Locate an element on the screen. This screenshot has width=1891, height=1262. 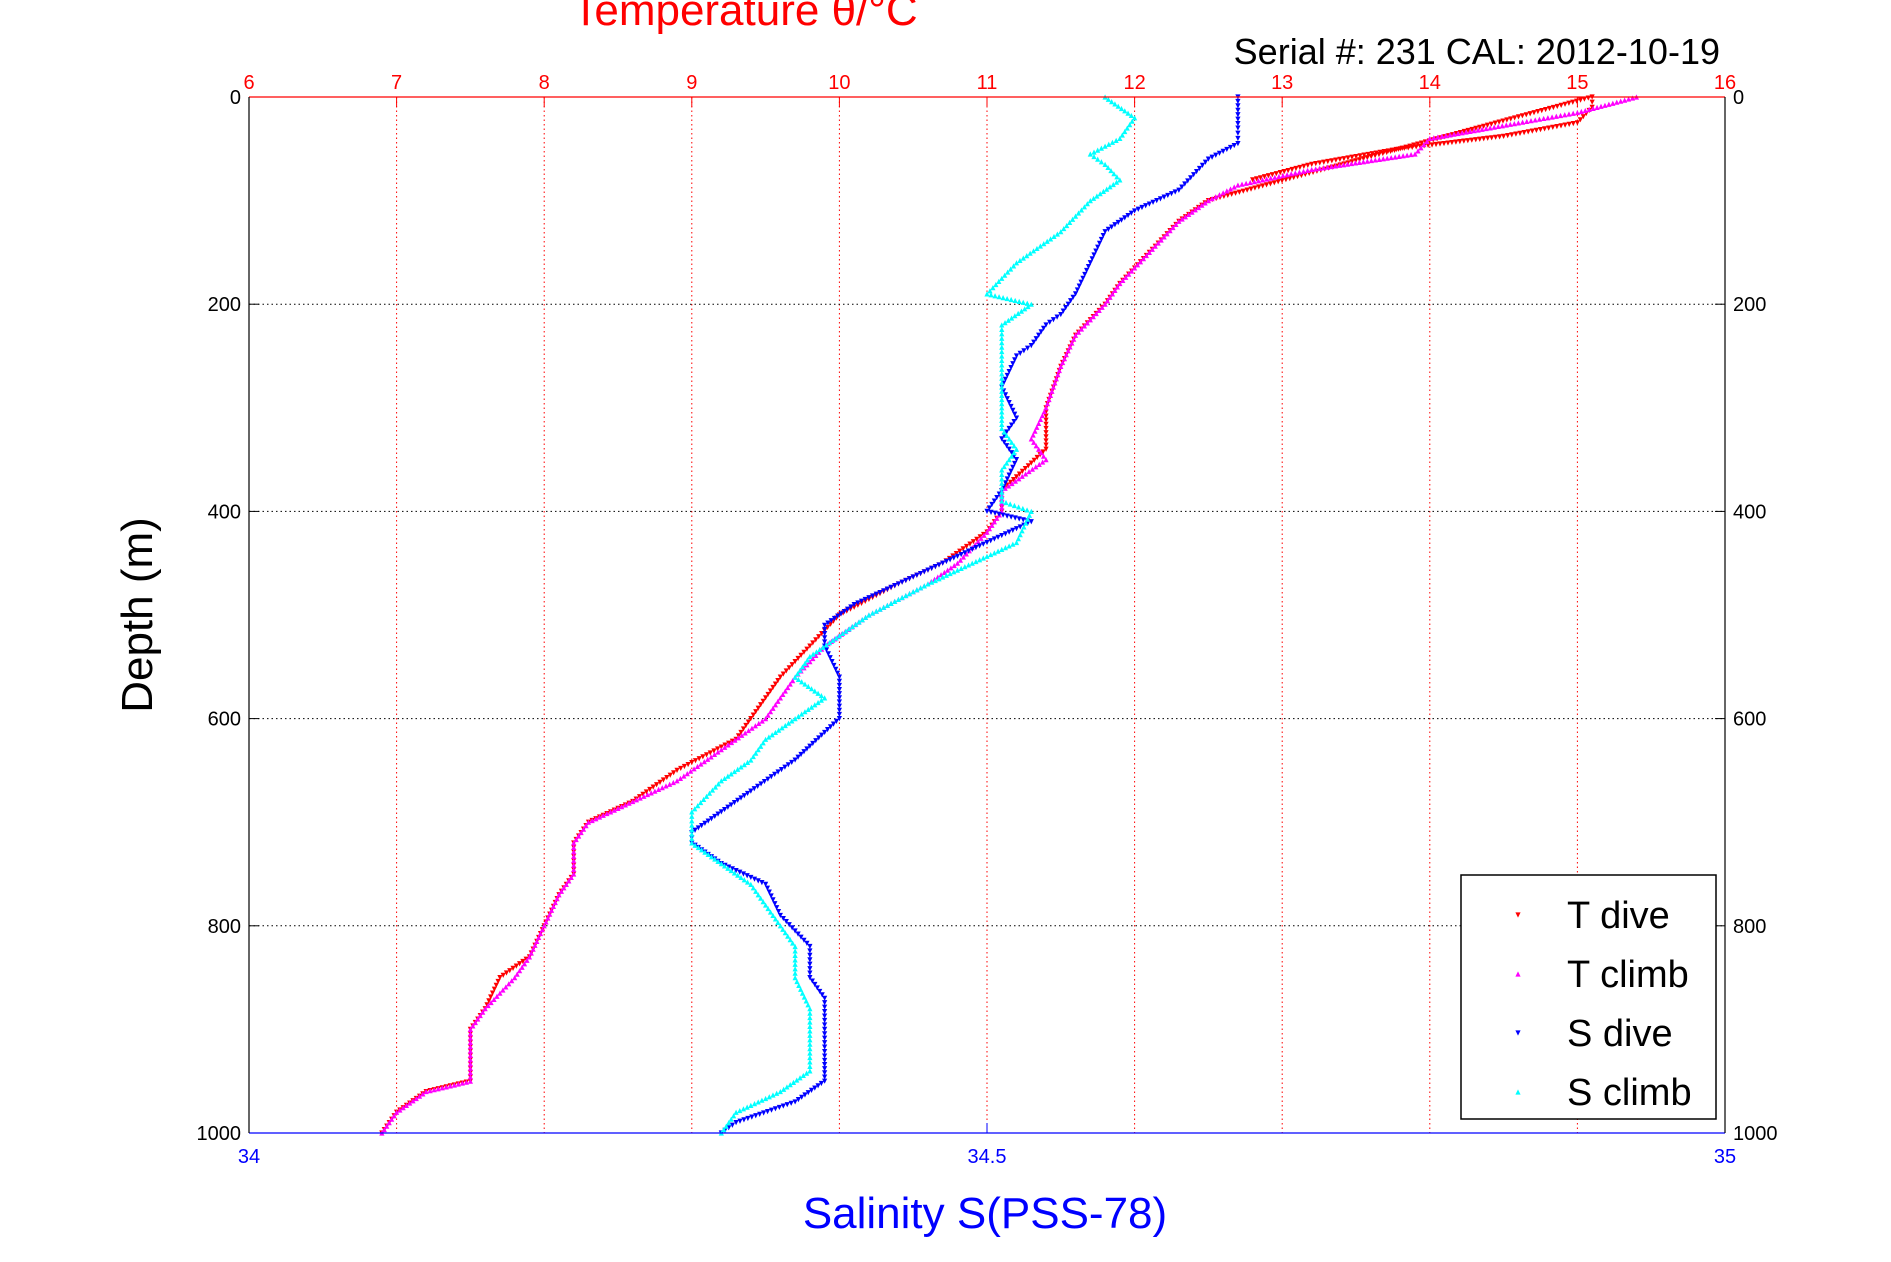
right-tick-label: 800 is located at coordinates (1749, 927).